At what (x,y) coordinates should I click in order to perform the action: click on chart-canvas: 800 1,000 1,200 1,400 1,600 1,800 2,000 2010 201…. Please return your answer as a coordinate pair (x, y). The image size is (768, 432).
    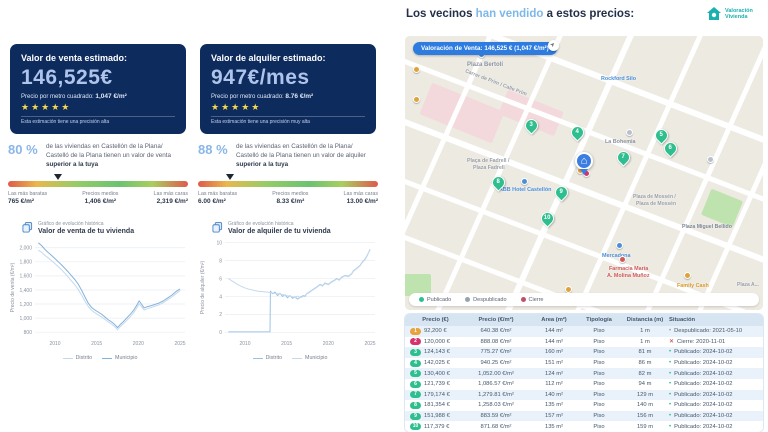
    Looking at the image, I should click on (98, 294).